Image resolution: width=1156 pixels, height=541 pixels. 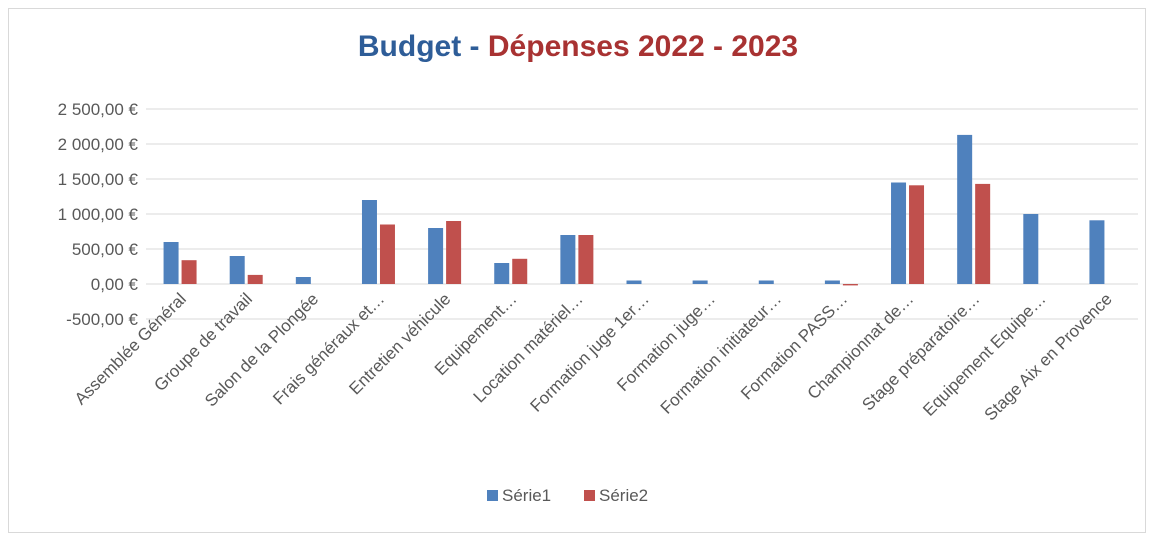 What do you see at coordinates (98, 109) in the screenshot?
I see `y-tick-label: 2 500,00 €` at bounding box center [98, 109].